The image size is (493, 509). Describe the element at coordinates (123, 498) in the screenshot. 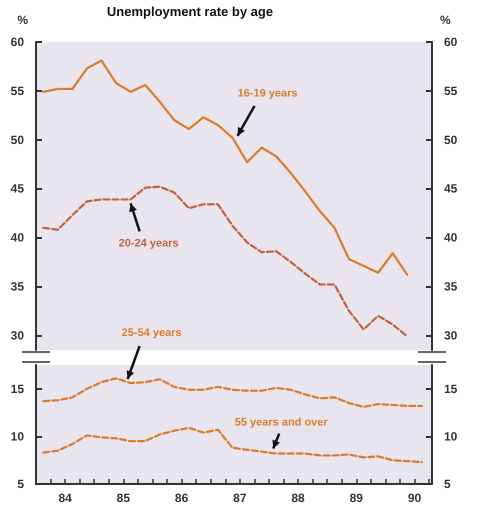

I see `x-tick-label: 85` at that location.